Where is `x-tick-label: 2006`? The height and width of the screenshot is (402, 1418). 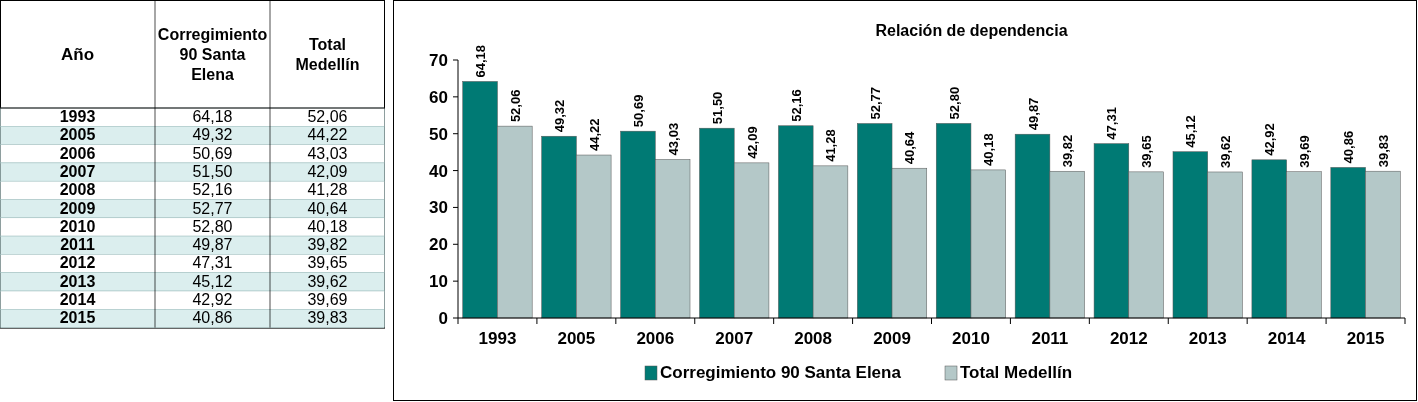 x-tick-label: 2006 is located at coordinates (655, 338).